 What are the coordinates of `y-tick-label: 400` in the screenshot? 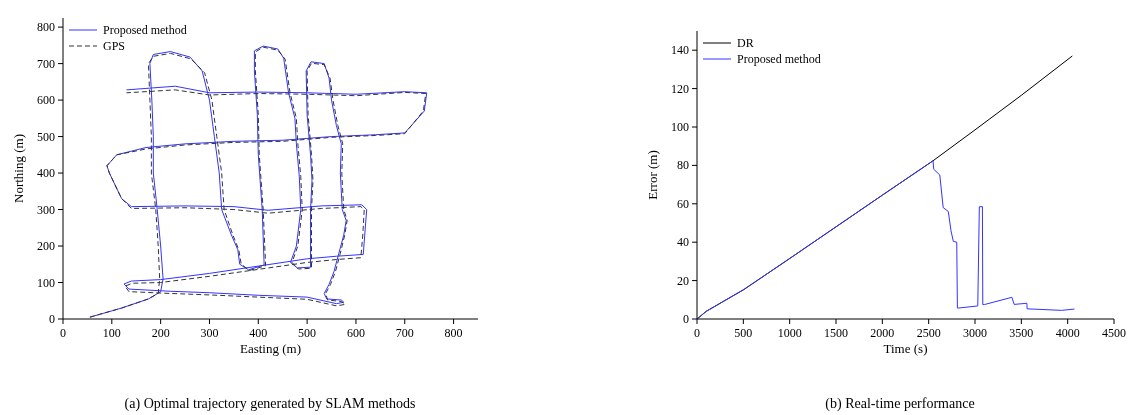 It's located at (46, 173).